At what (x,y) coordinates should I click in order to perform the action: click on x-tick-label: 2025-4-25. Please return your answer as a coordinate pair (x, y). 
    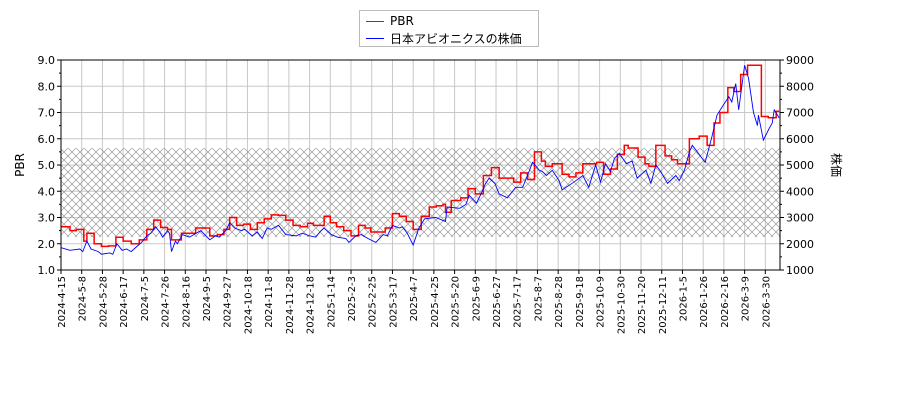
    Looking at the image, I should click on (435, 302).